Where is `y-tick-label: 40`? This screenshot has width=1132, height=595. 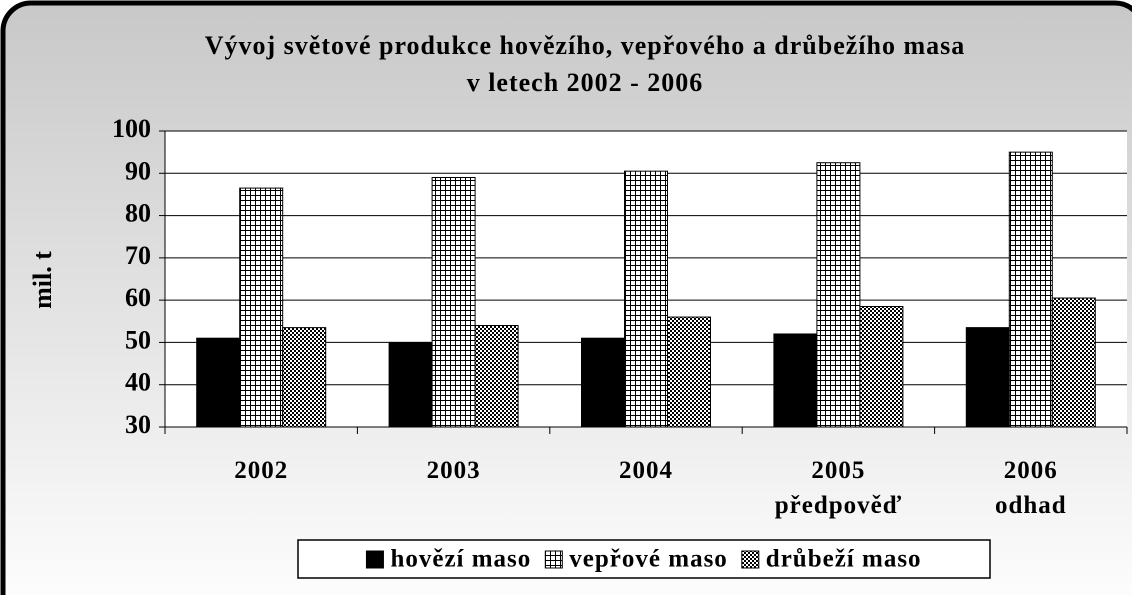 y-tick-label: 40 is located at coordinates (138, 382).